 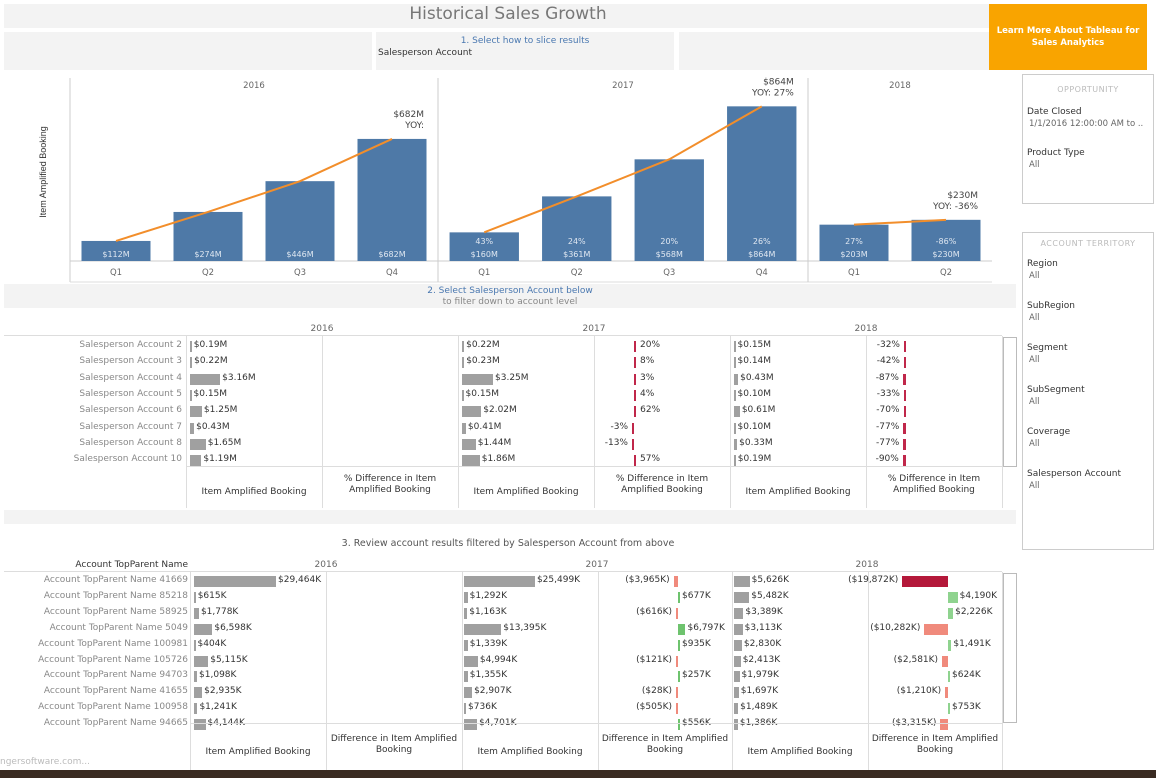 What do you see at coordinates (130, 426) in the screenshot?
I see `salesperson-row-label: Salesperson Account 7` at bounding box center [130, 426].